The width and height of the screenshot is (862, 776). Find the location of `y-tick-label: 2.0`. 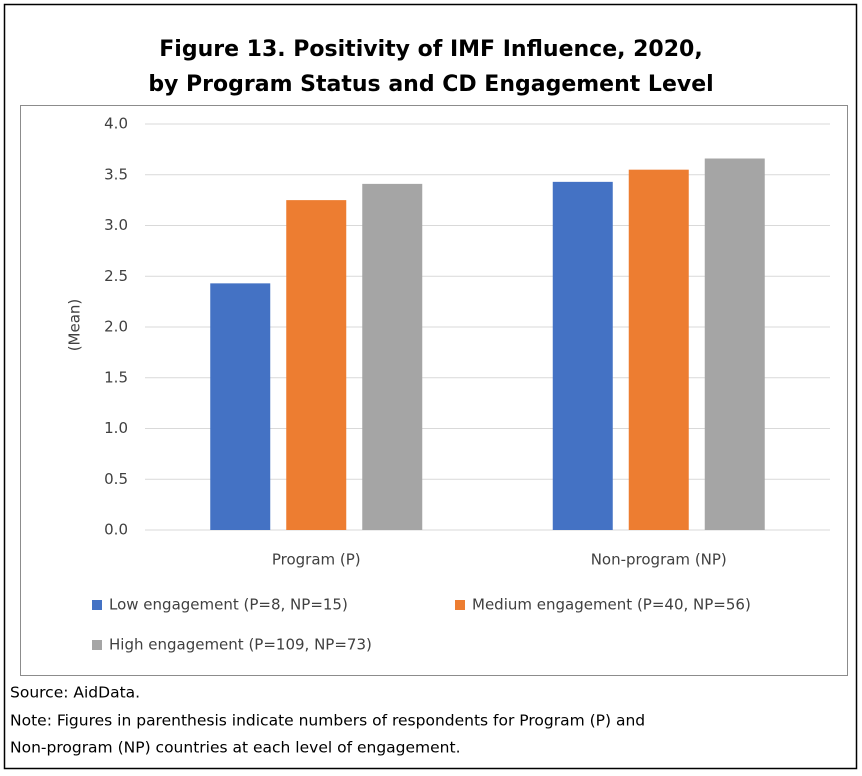

y-tick-label: 2.0 is located at coordinates (116, 327).